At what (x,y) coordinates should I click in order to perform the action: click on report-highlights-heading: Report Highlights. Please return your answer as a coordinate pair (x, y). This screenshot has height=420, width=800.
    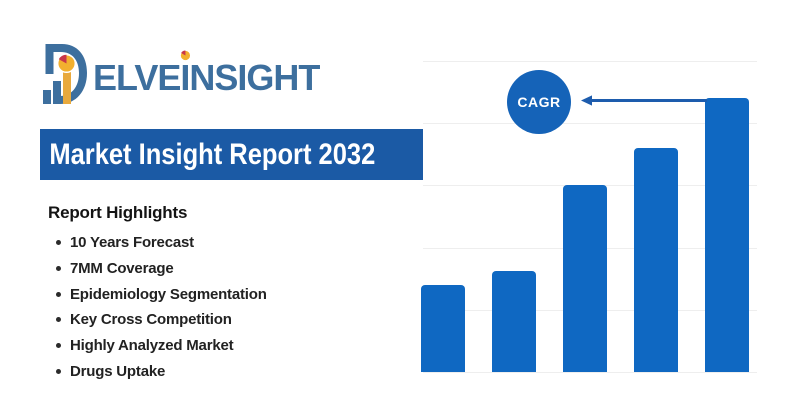
    Looking at the image, I should click on (118, 212).